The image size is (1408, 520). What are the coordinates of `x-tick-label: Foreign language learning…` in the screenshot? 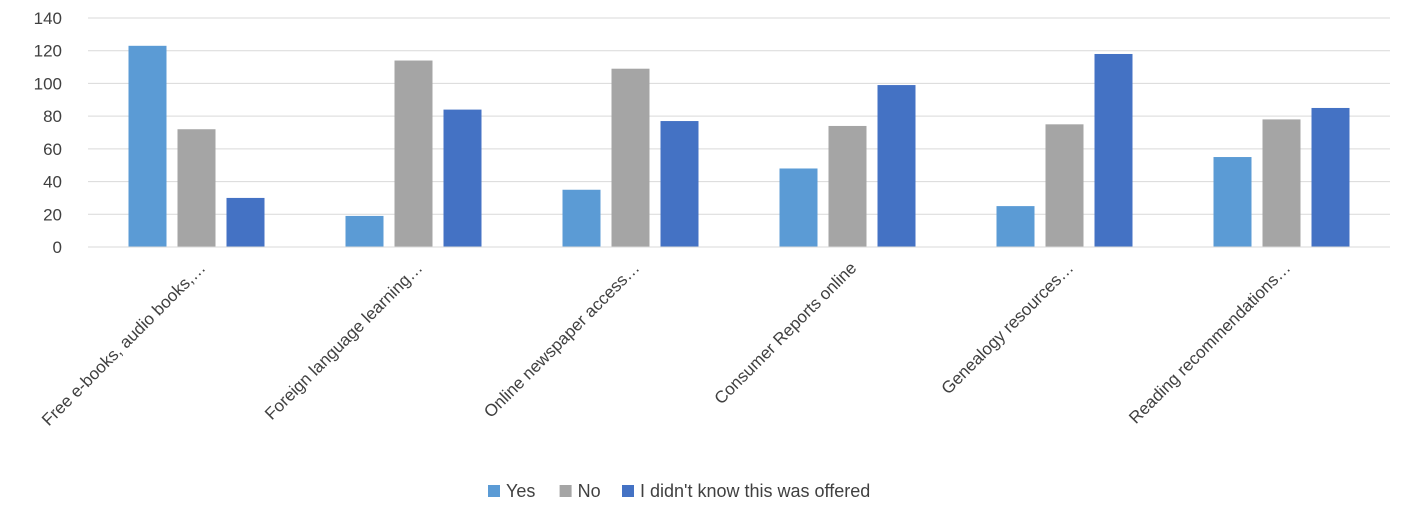 It's located at (343, 340).